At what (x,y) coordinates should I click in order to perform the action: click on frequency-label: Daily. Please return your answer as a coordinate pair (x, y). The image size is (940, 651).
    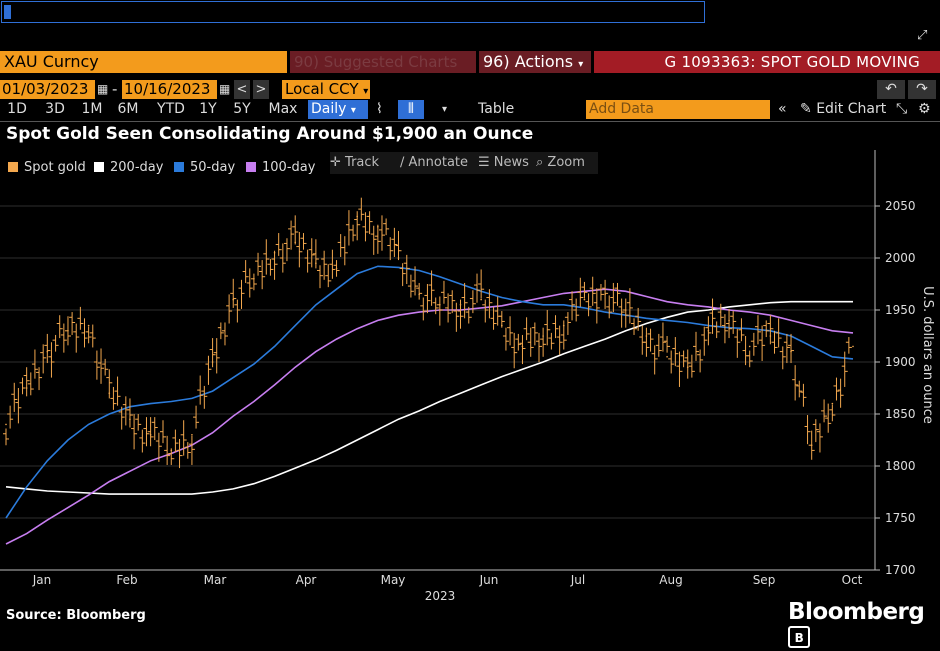
    Looking at the image, I should click on (329, 109).